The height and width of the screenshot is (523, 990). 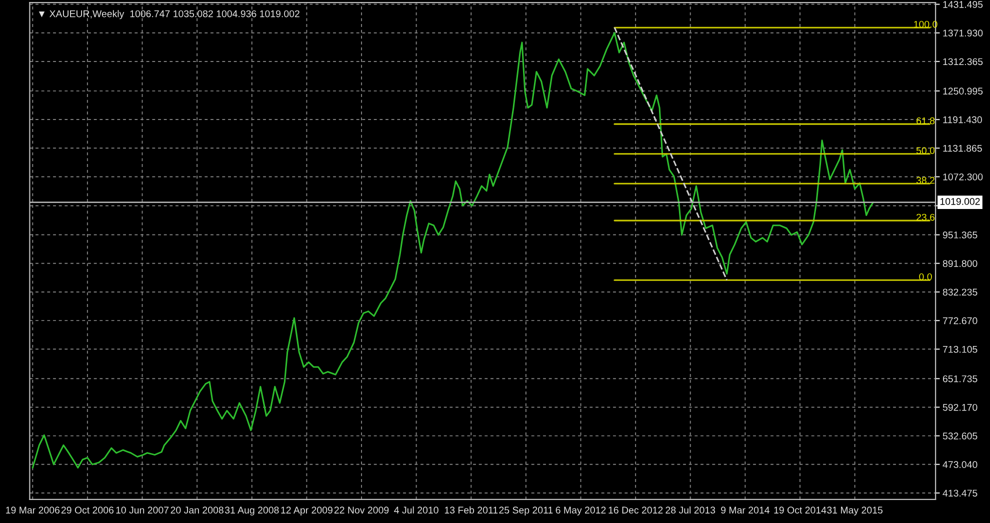 What do you see at coordinates (925, 120) in the screenshot?
I see `annotation: 61.8` at bounding box center [925, 120].